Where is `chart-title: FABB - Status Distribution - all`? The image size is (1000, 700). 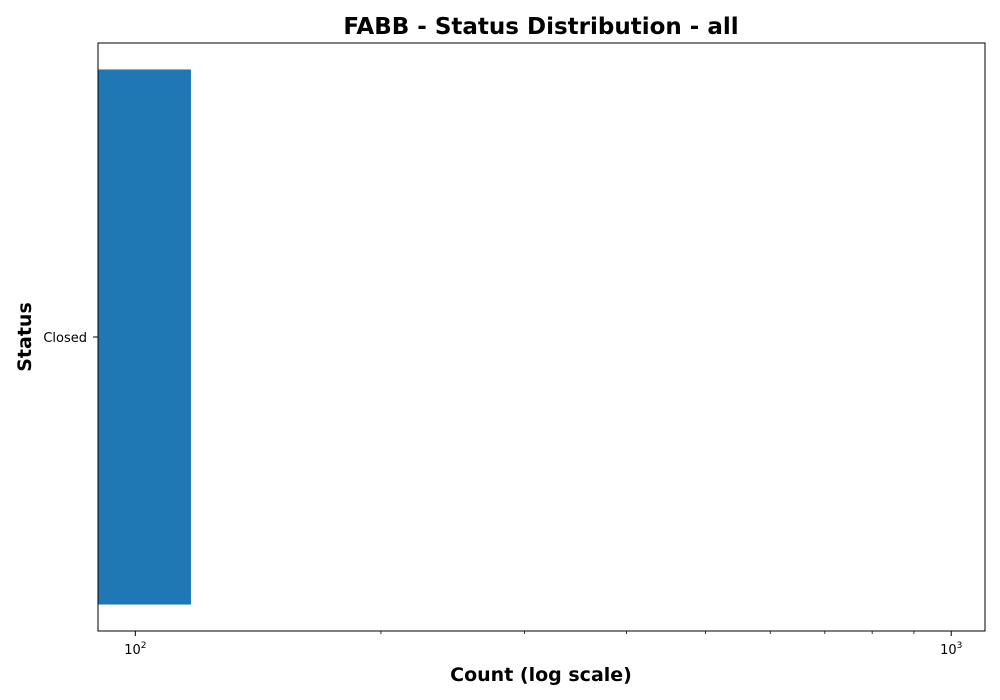 chart-title: FABB - Status Distribution - all is located at coordinates (540, 27).